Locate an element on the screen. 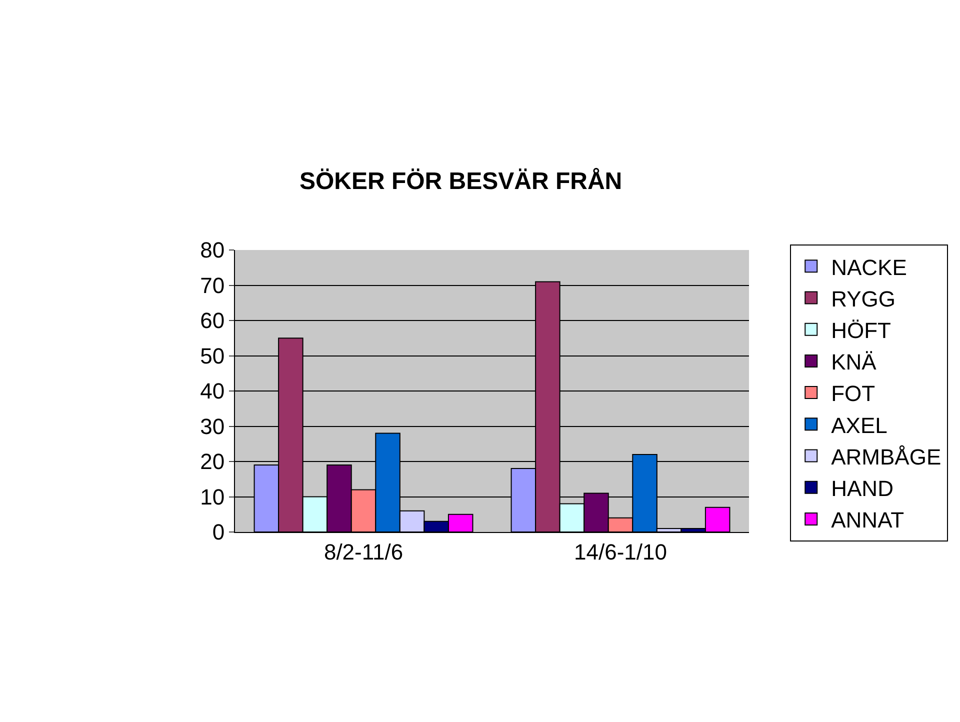 The image size is (960, 722). y-tick-label: 40 is located at coordinates (212, 391).